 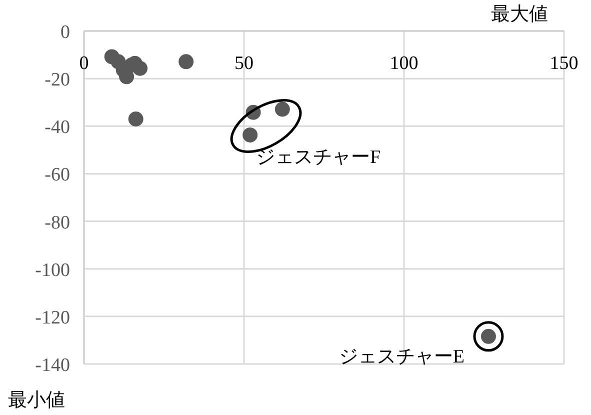 I want to click on text: 最大値, so click(x=519, y=14).